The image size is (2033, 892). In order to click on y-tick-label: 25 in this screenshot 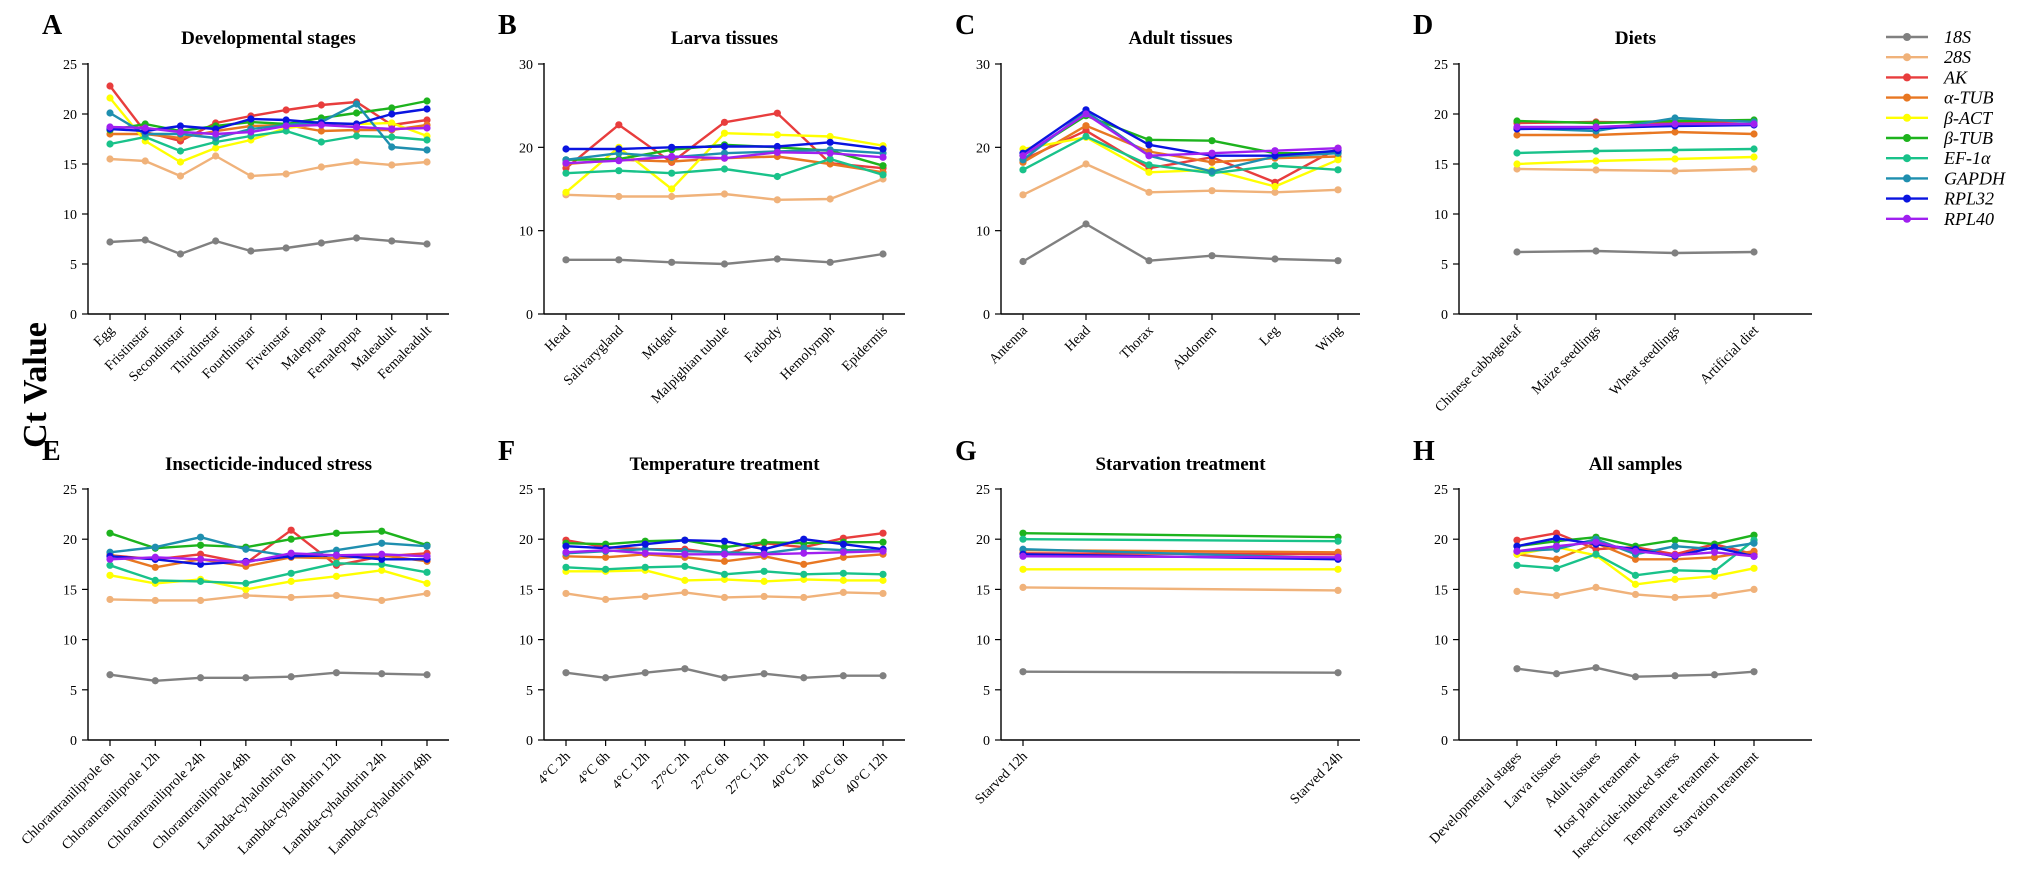, I will do `click(526, 490)`.